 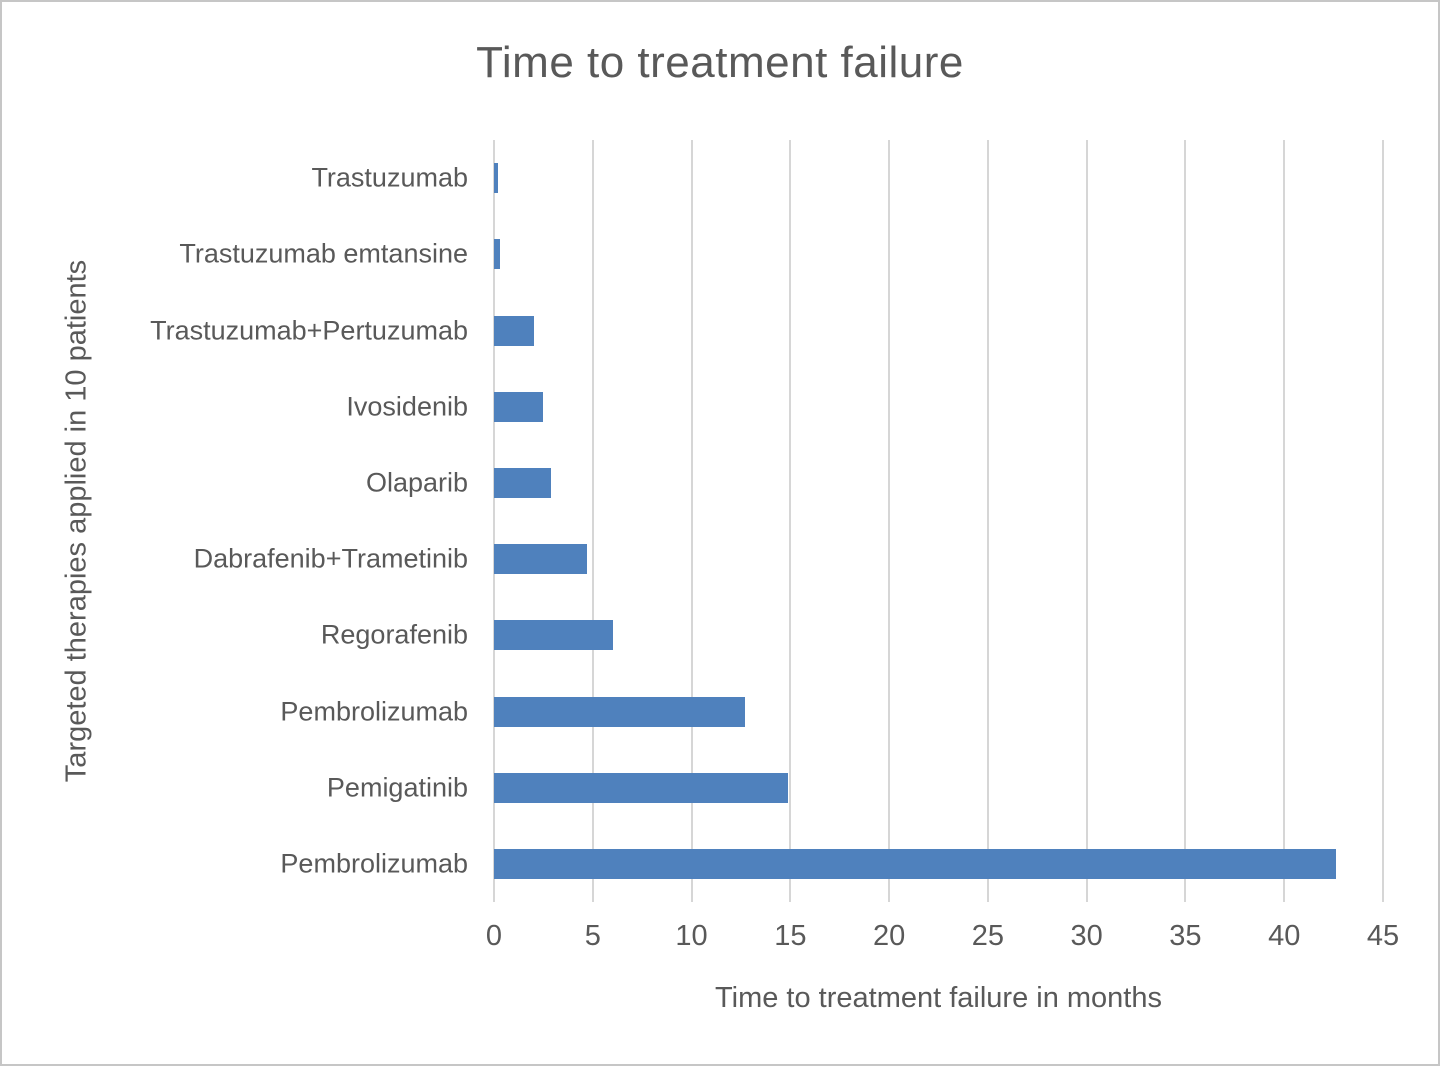 I want to click on x-tick-label: 45, so click(x=1383, y=936).